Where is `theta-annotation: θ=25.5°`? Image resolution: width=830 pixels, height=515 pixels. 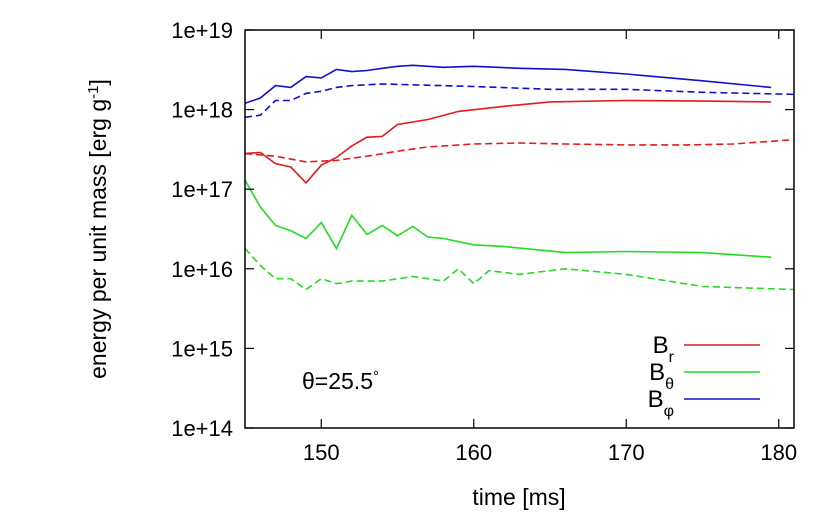
theta-annotation: θ=25.5° is located at coordinates (340, 381).